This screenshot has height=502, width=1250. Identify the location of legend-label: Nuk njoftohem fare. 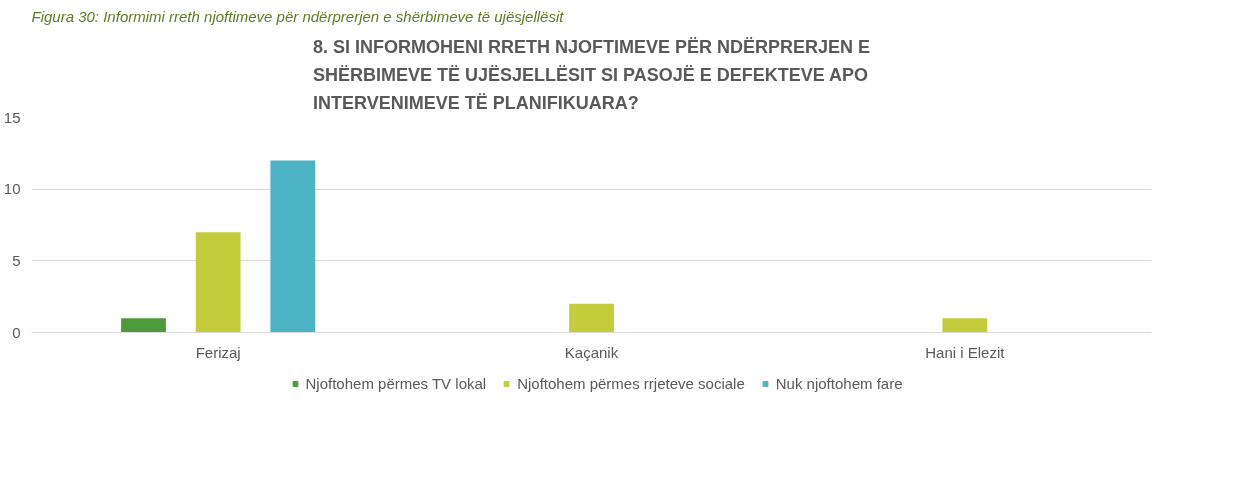
(839, 383).